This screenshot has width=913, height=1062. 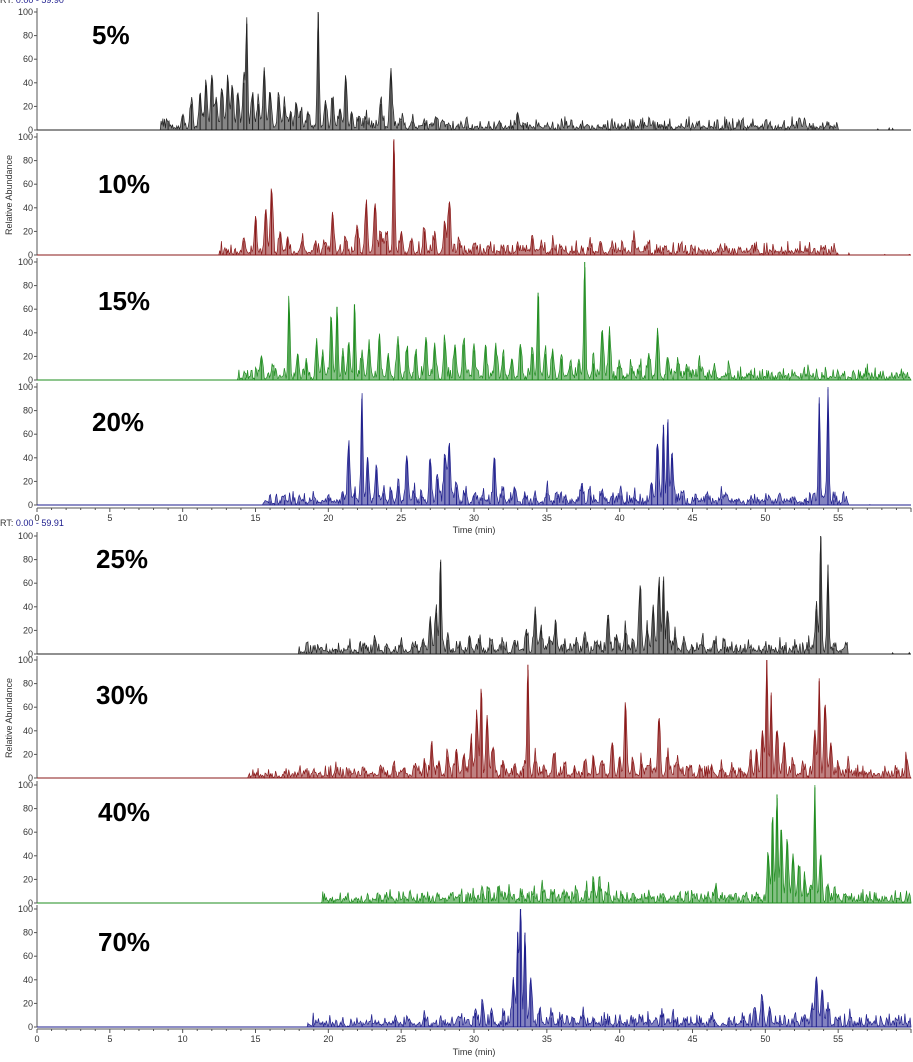 I want to click on gradient-percent-label: 15%, so click(x=124, y=301).